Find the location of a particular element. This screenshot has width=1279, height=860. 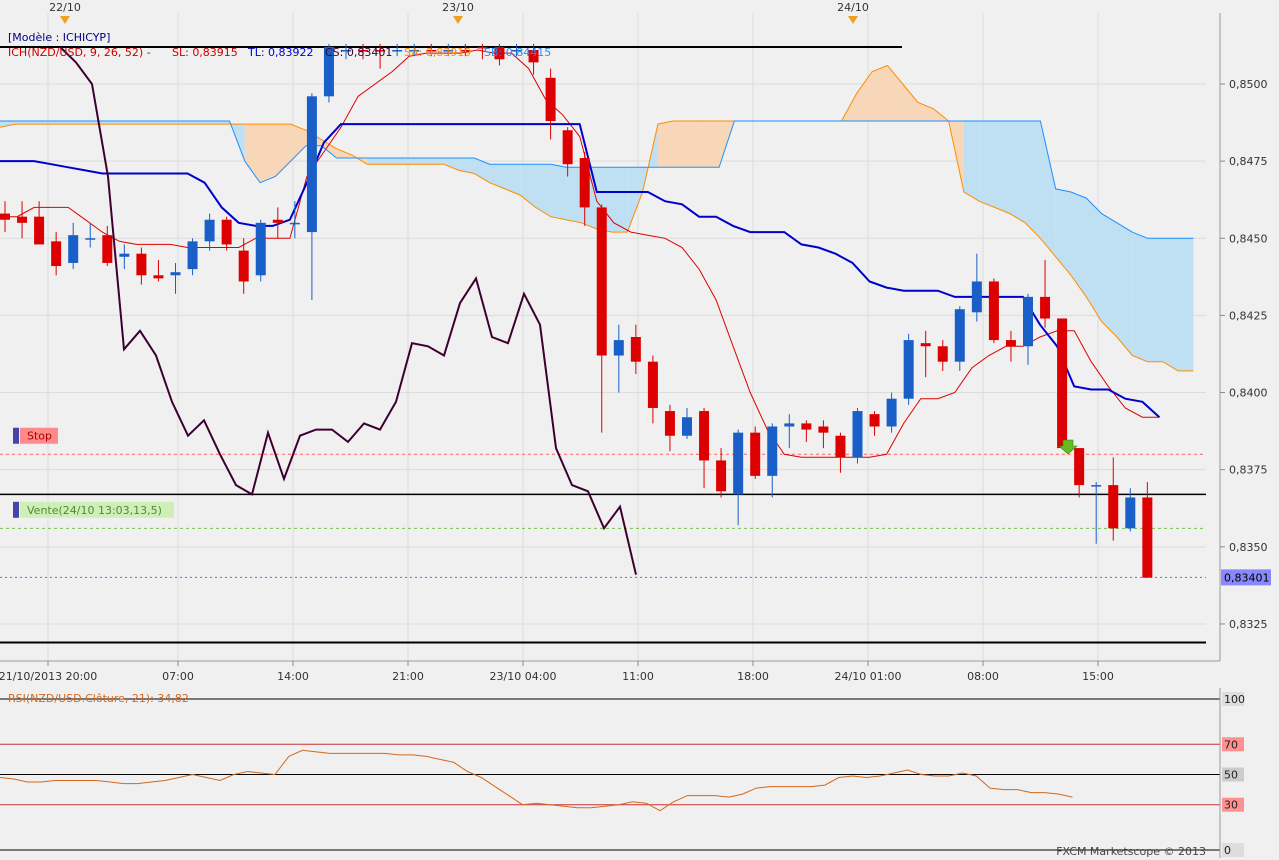

rsi-level-label: 50 is located at coordinates (1231, 775).